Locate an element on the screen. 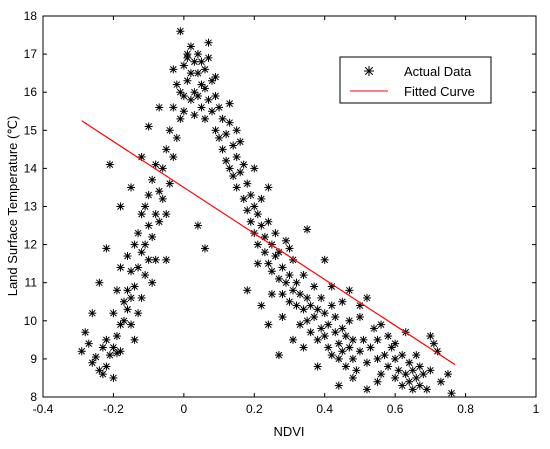 The image size is (550, 449). legend-label-fitted-curve: Fitted Curve is located at coordinates (439, 91).